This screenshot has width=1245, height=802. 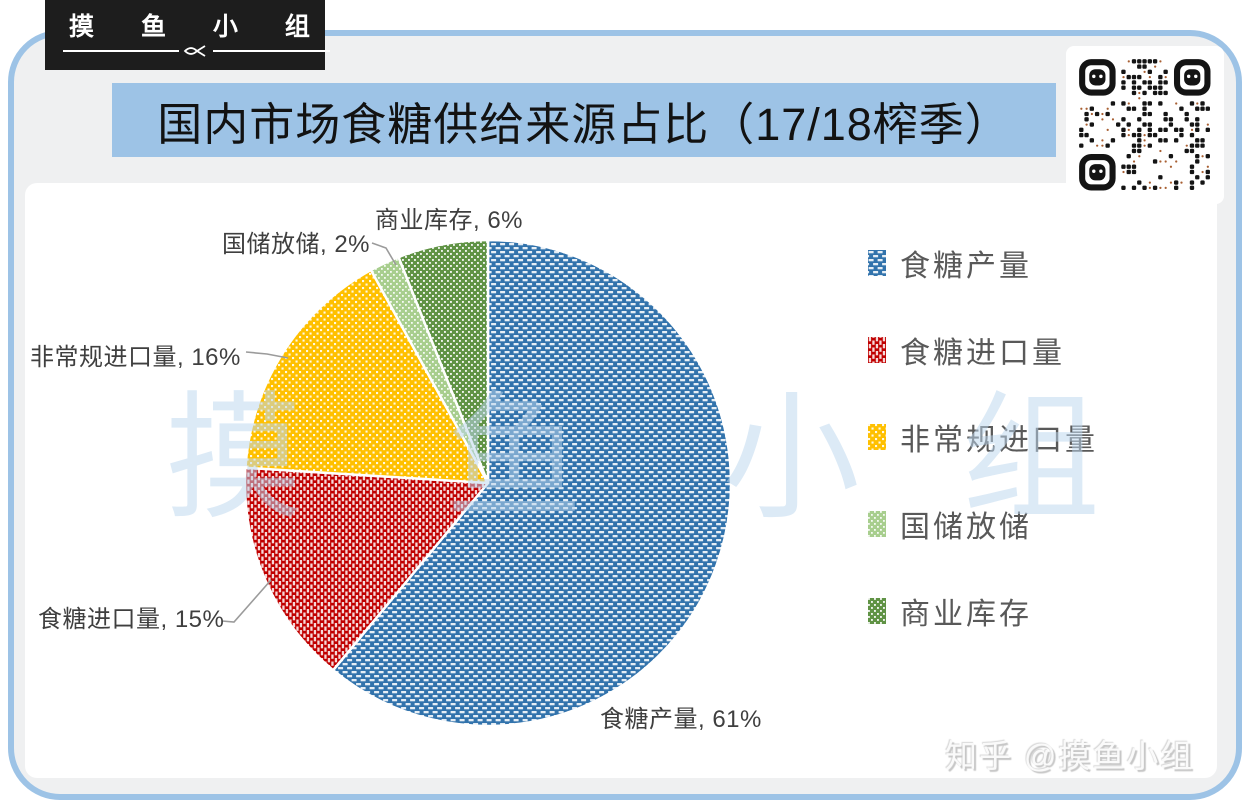 I want to click on legend-item-nonconventional-imports: 非常规进口量, so click(x=983, y=438).